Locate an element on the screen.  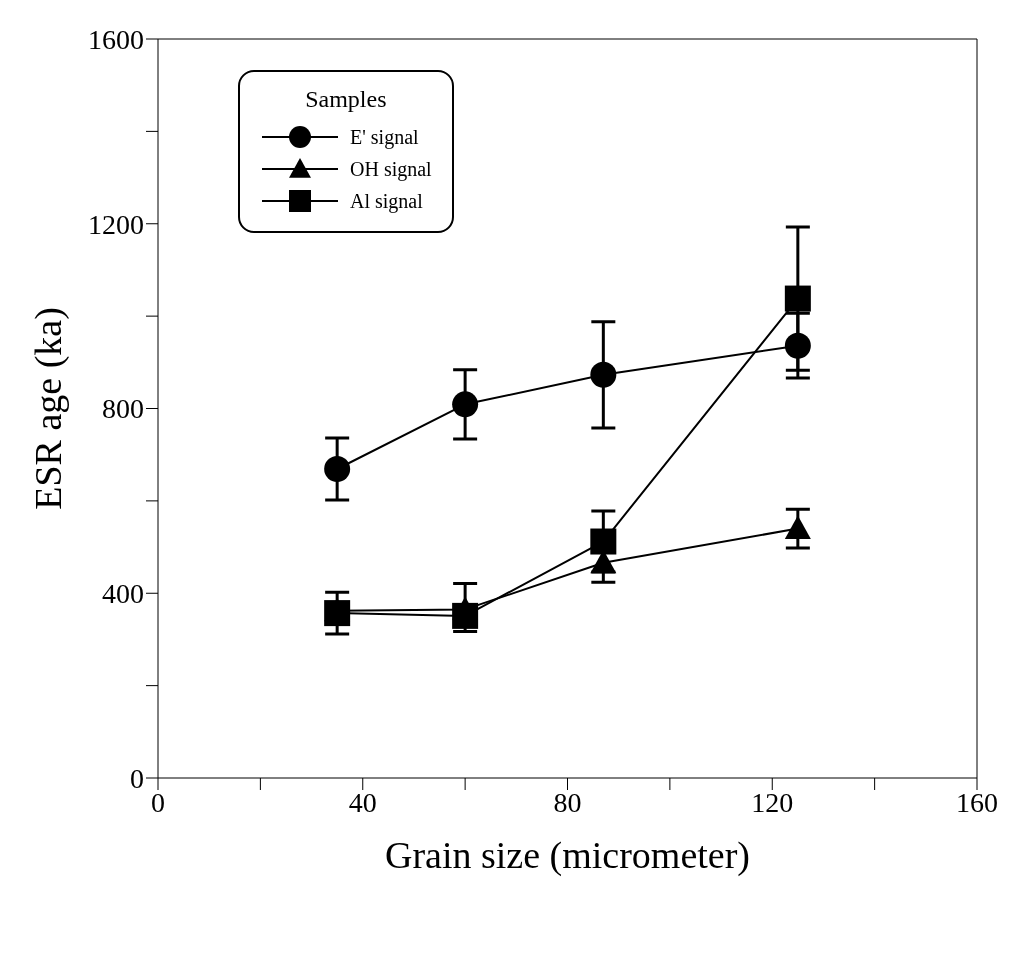
legend-label: Al signal is located at coordinates (386, 201).